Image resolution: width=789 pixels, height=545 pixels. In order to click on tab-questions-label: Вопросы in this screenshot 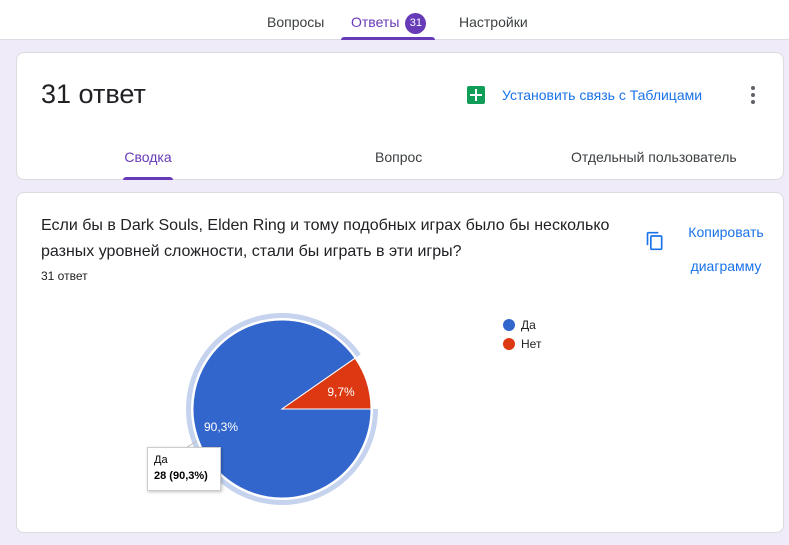, I will do `click(296, 22)`.